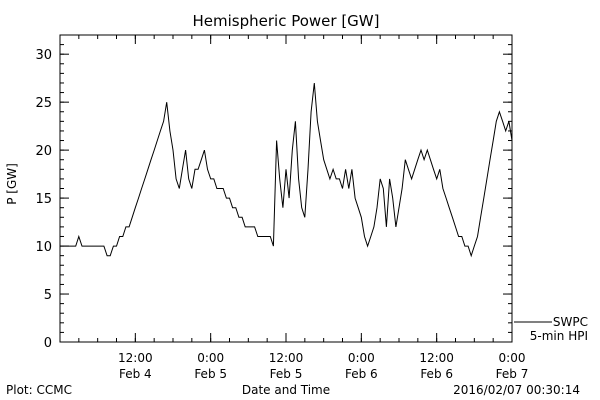  What do you see at coordinates (512, 374) in the screenshot?
I see `x-tick-date-label: Feb 7` at bounding box center [512, 374].